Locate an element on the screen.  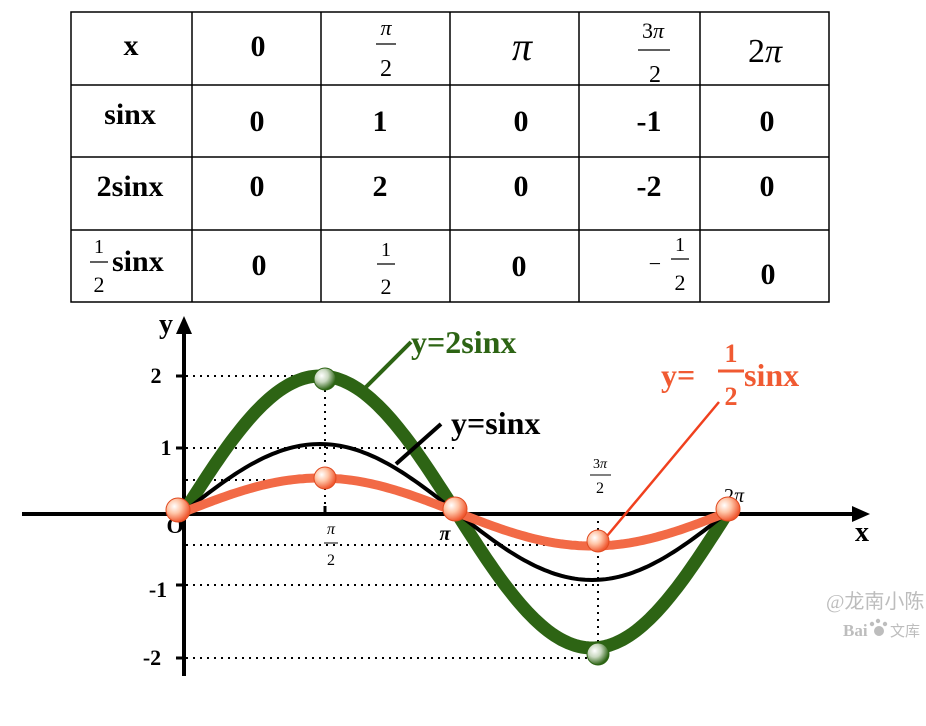
header-pi: π is located at coordinates (522, 46).